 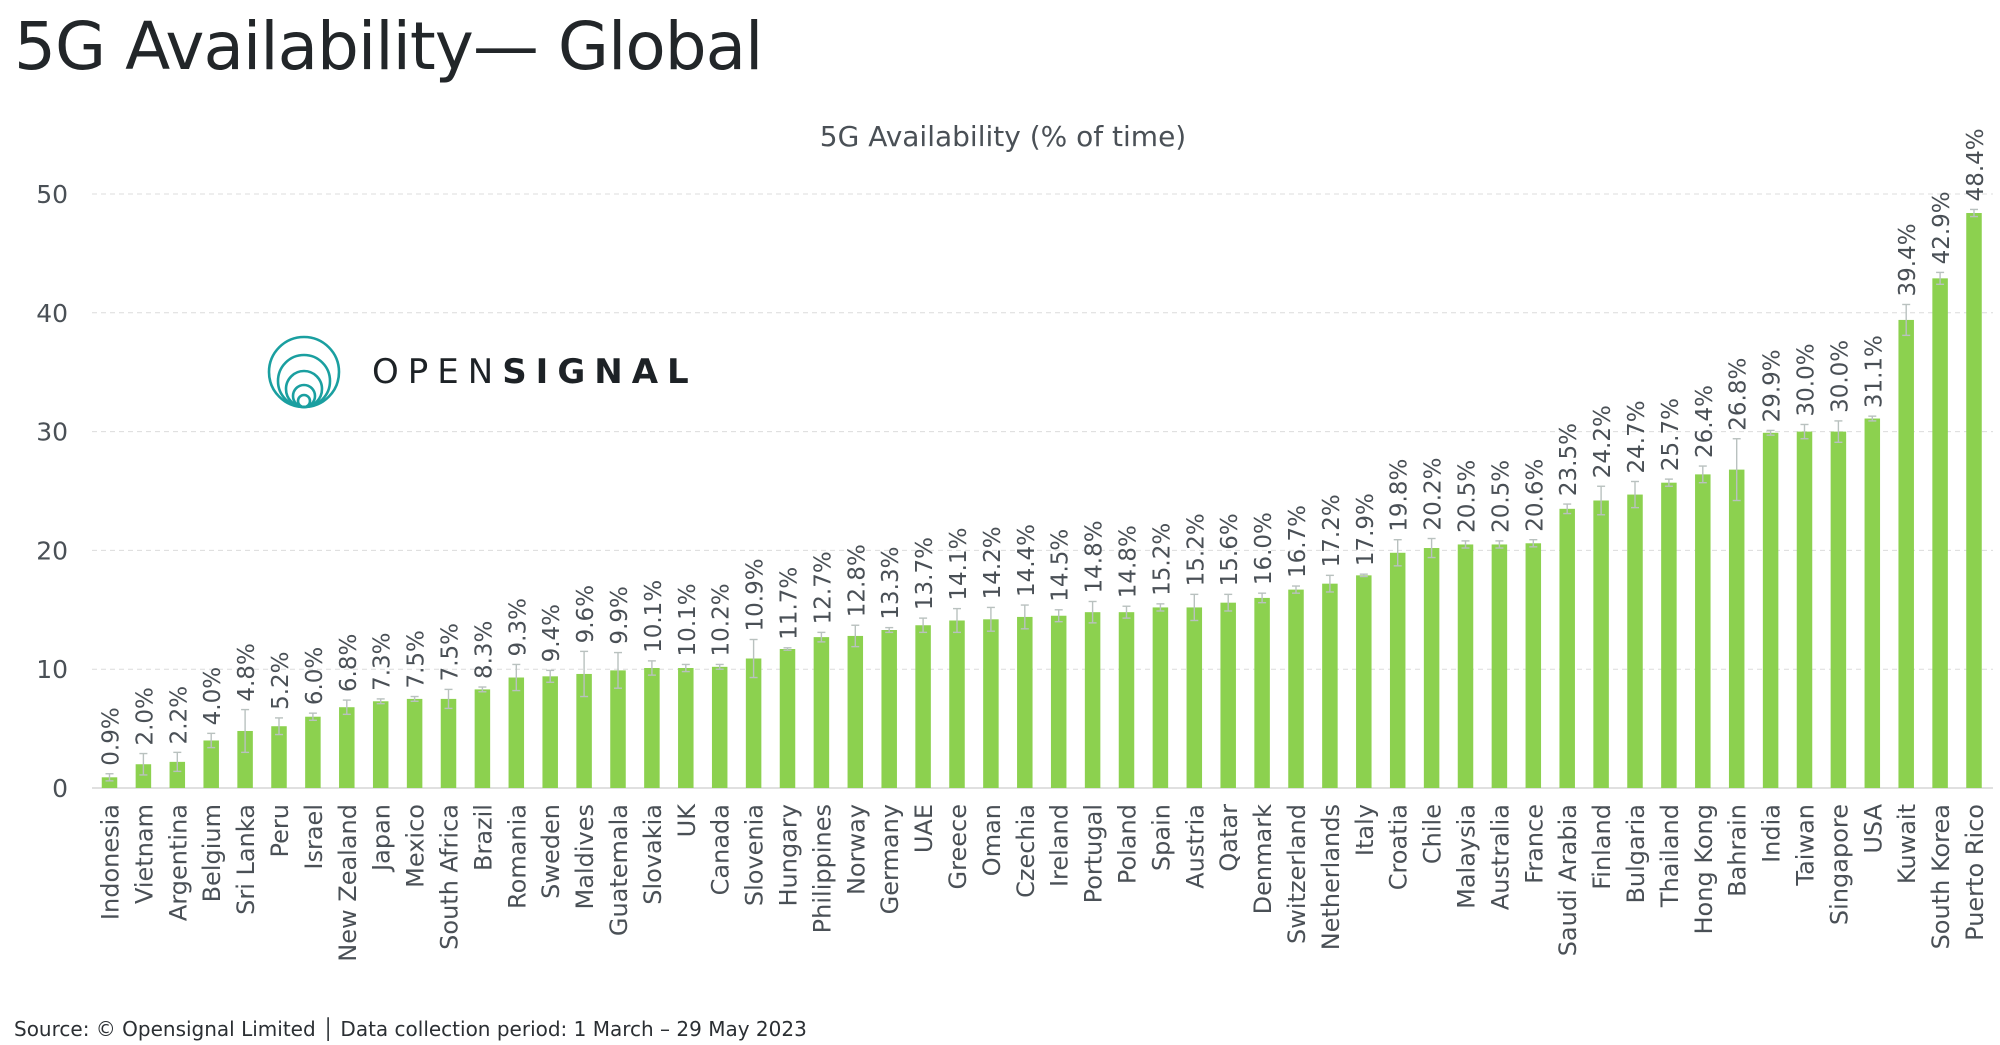 What do you see at coordinates (484, 650) in the screenshot?
I see `value-label: 8.3%` at bounding box center [484, 650].